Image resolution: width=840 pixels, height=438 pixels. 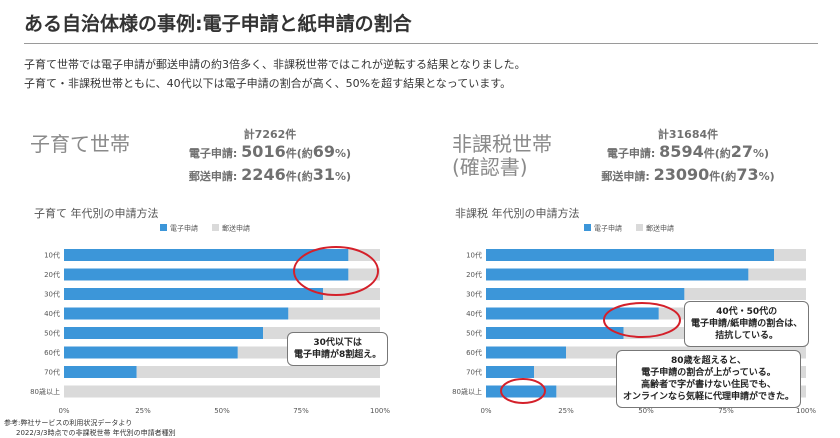 I want to click on right-electronic-stat: 電子申請: 8594件(約27%), so click(x=688, y=151).